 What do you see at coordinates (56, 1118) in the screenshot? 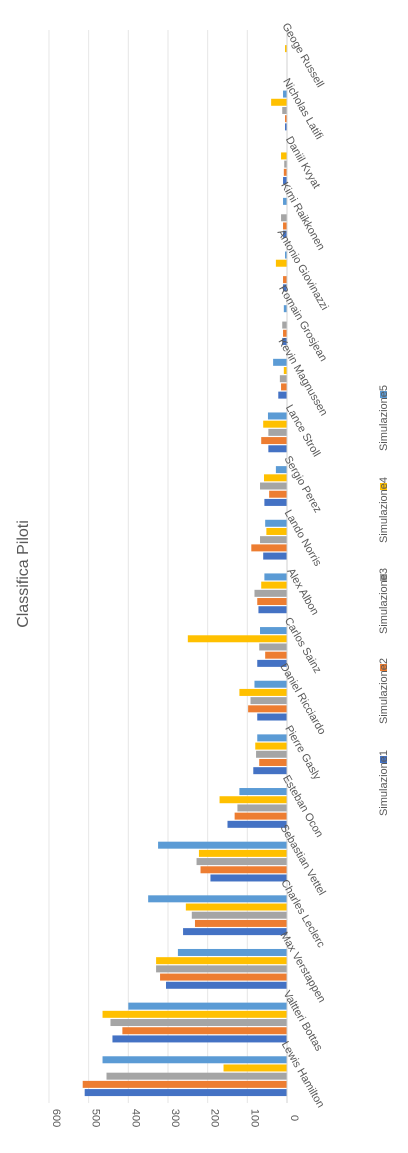
I see `value-tick-label: 600` at bounding box center [56, 1118].